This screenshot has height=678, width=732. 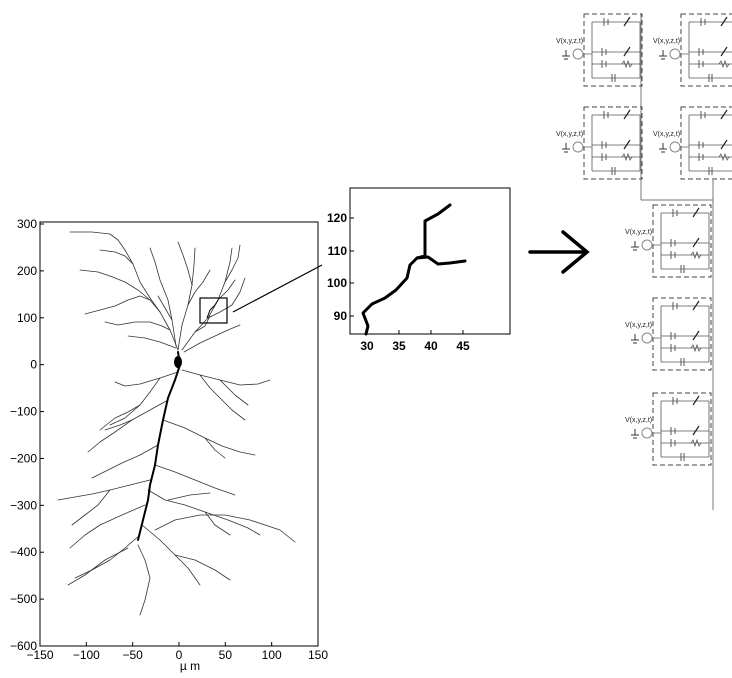 What do you see at coordinates (159, 446) in the screenshot?
I see `neuron-main-trunk` at bounding box center [159, 446].